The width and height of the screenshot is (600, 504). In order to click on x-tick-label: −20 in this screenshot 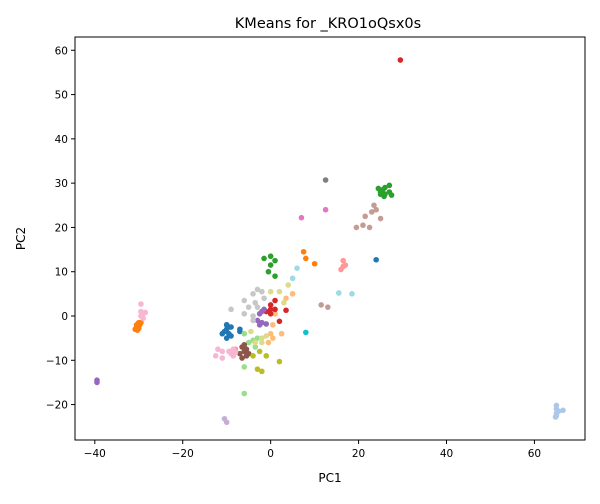, I will do `click(183, 454)`.